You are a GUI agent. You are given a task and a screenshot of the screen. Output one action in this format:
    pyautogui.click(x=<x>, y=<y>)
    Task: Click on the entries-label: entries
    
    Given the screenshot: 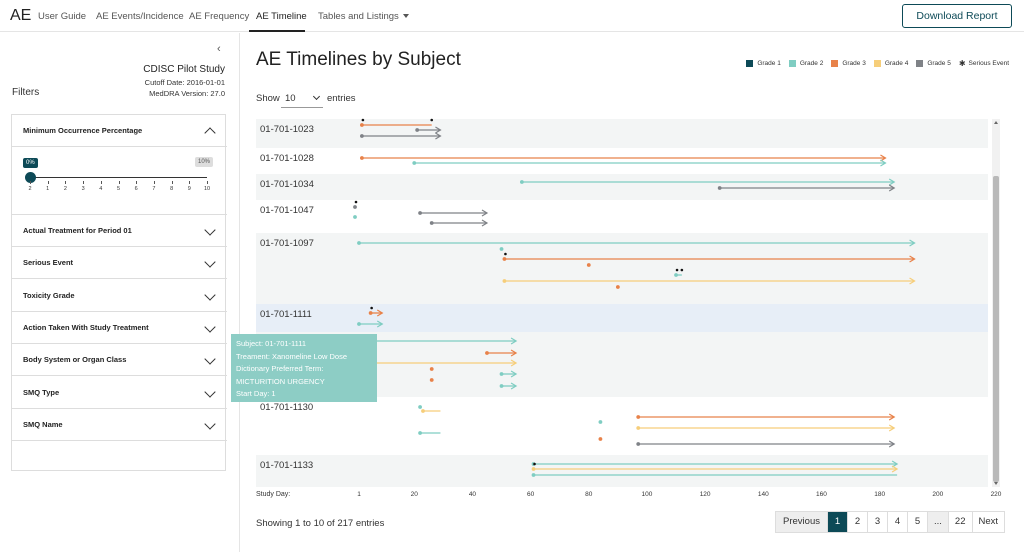 What is the action you would take?
    pyautogui.click(x=341, y=98)
    